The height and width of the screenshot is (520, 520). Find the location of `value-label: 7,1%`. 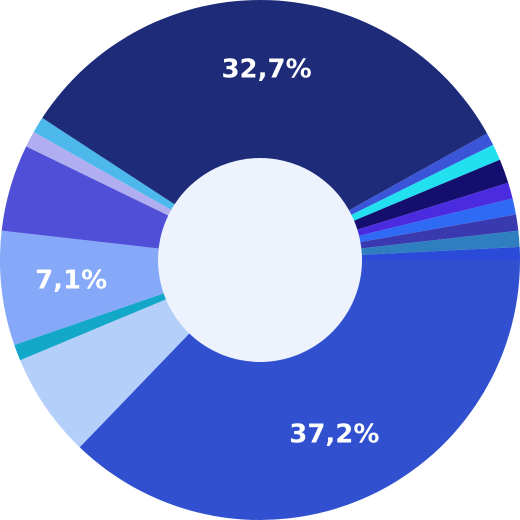

value-label: 7,1% is located at coordinates (71, 280).